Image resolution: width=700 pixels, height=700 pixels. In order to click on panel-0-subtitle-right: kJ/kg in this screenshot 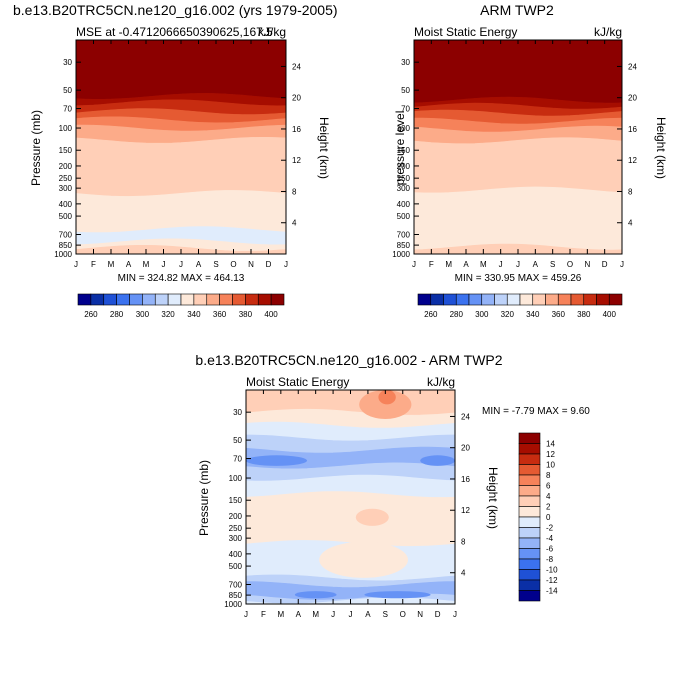, I will do `click(272, 32)`.